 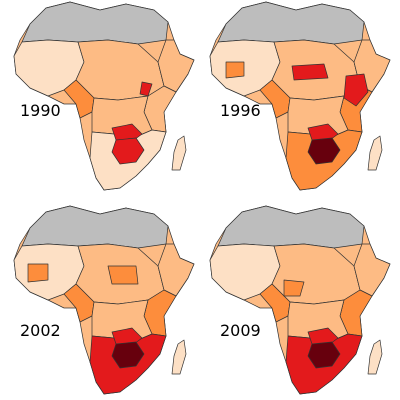 What do you see at coordinates (40, 330) in the screenshot?
I see `year-label-2002: 2002` at bounding box center [40, 330].